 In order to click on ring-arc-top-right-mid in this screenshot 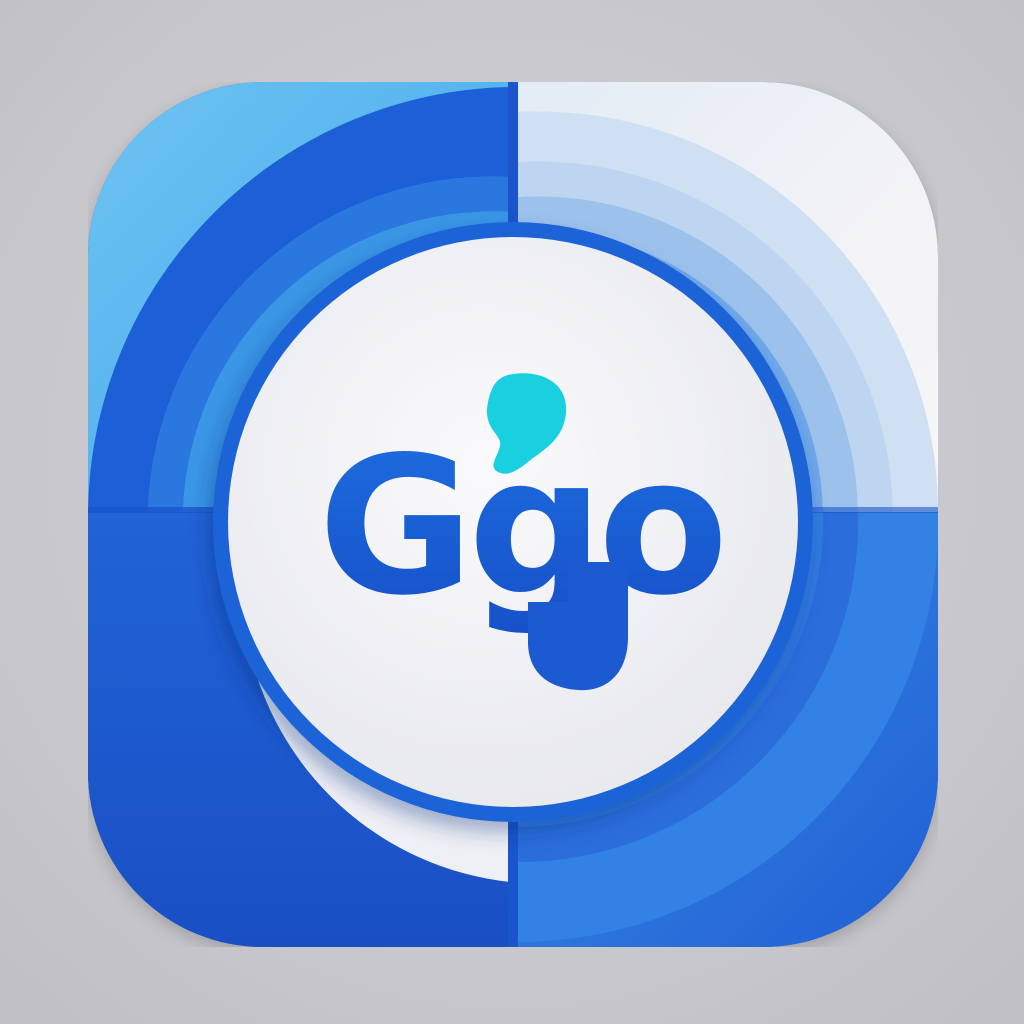, I will do `click(704, 336)`.